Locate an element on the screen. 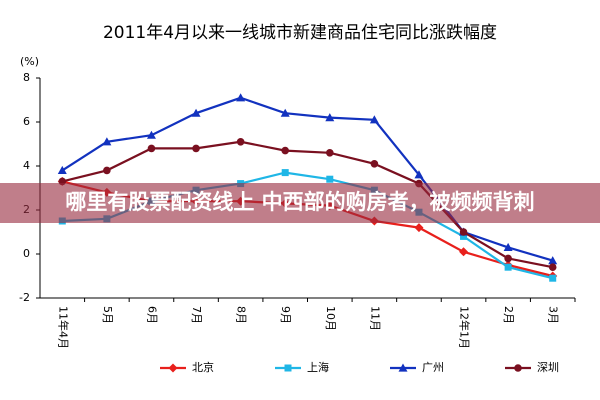 This screenshot has height=400, width=600. overlay-banner is located at coordinates (300, 203).